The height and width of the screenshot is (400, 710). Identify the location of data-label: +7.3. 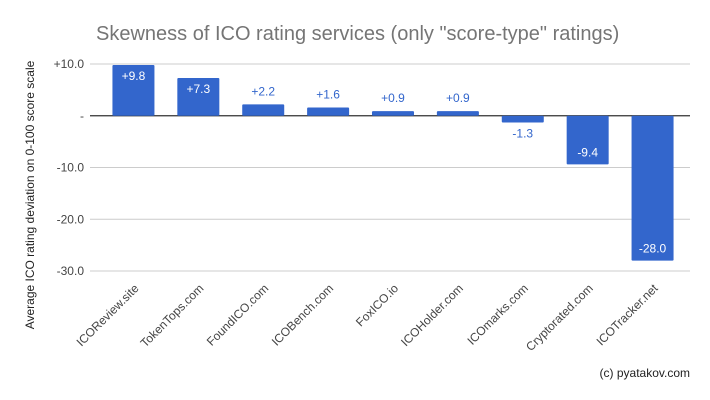
(198, 89).